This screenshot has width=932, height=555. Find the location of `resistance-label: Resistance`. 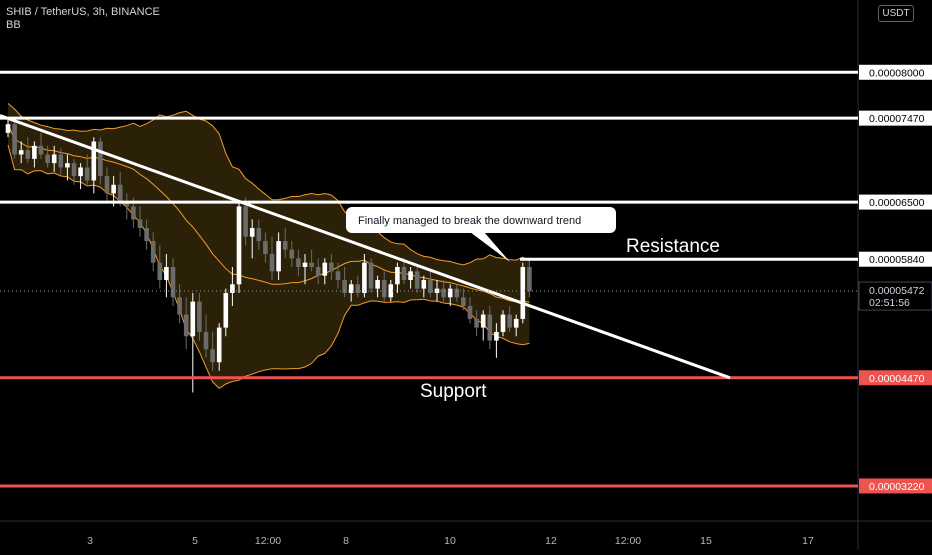

resistance-label: Resistance is located at coordinates (673, 246).